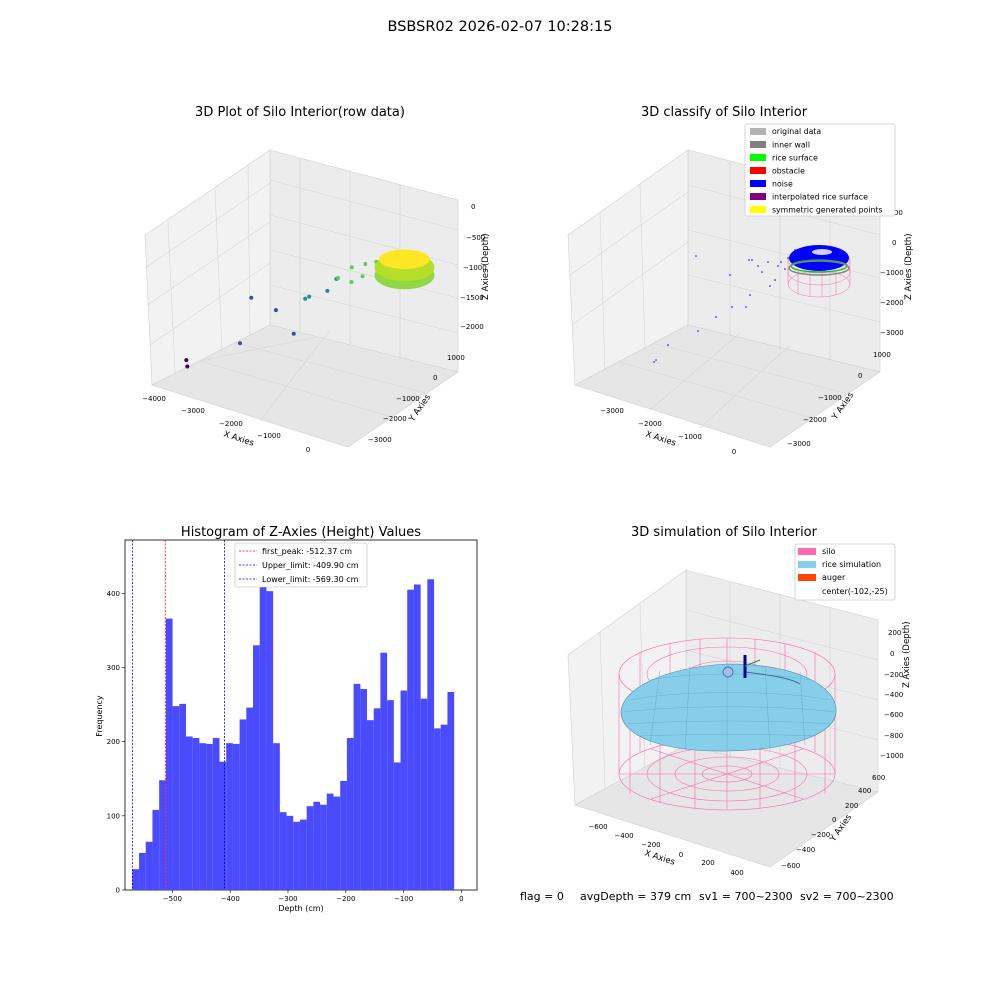 The width and height of the screenshot is (1000, 1000). What do you see at coordinates (309, 309) in the screenshot?
I see `p1-points` at bounding box center [309, 309].